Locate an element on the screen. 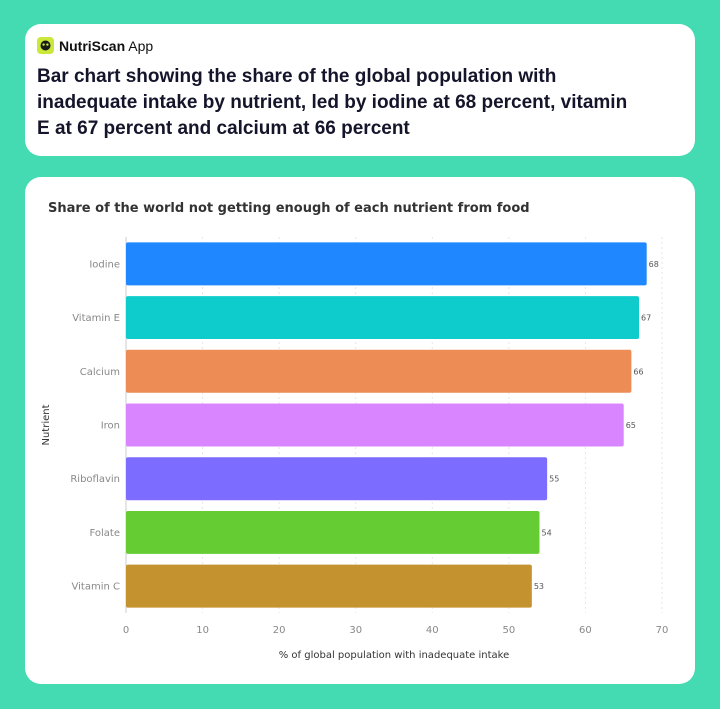 The height and width of the screenshot is (709, 720). value-label: 53 is located at coordinates (539, 586).